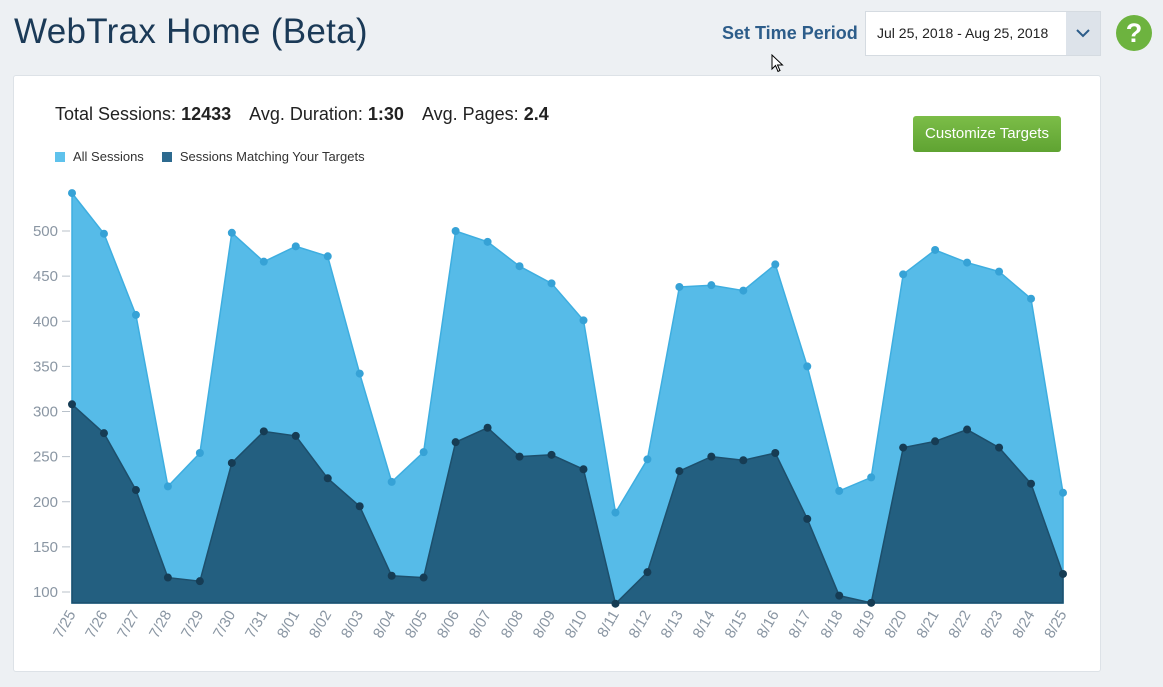 Image resolution: width=1163 pixels, height=687 pixels. Describe the element at coordinates (45, 321) in the screenshot. I see `y-tick-label: 400` at that location.